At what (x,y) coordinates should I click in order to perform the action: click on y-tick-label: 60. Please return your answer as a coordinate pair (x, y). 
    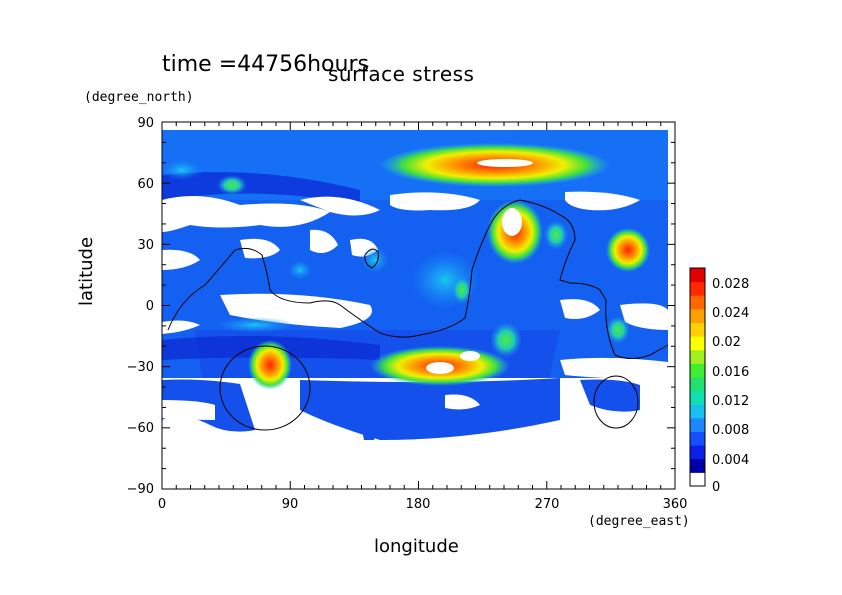
    Looking at the image, I should click on (145, 184).